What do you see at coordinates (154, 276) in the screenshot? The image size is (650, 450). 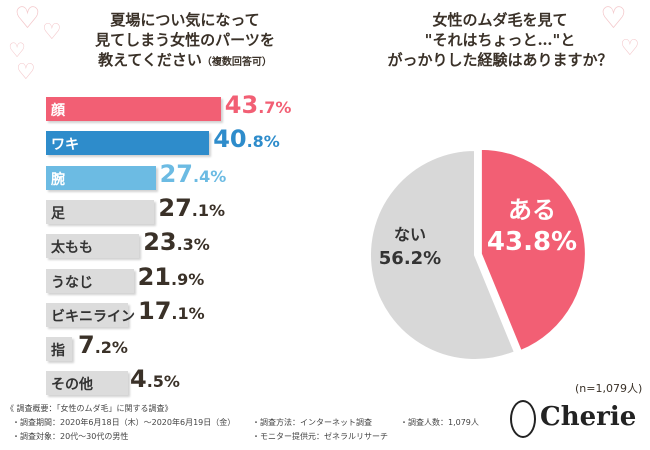 I see `value-int: 21` at bounding box center [154, 276].